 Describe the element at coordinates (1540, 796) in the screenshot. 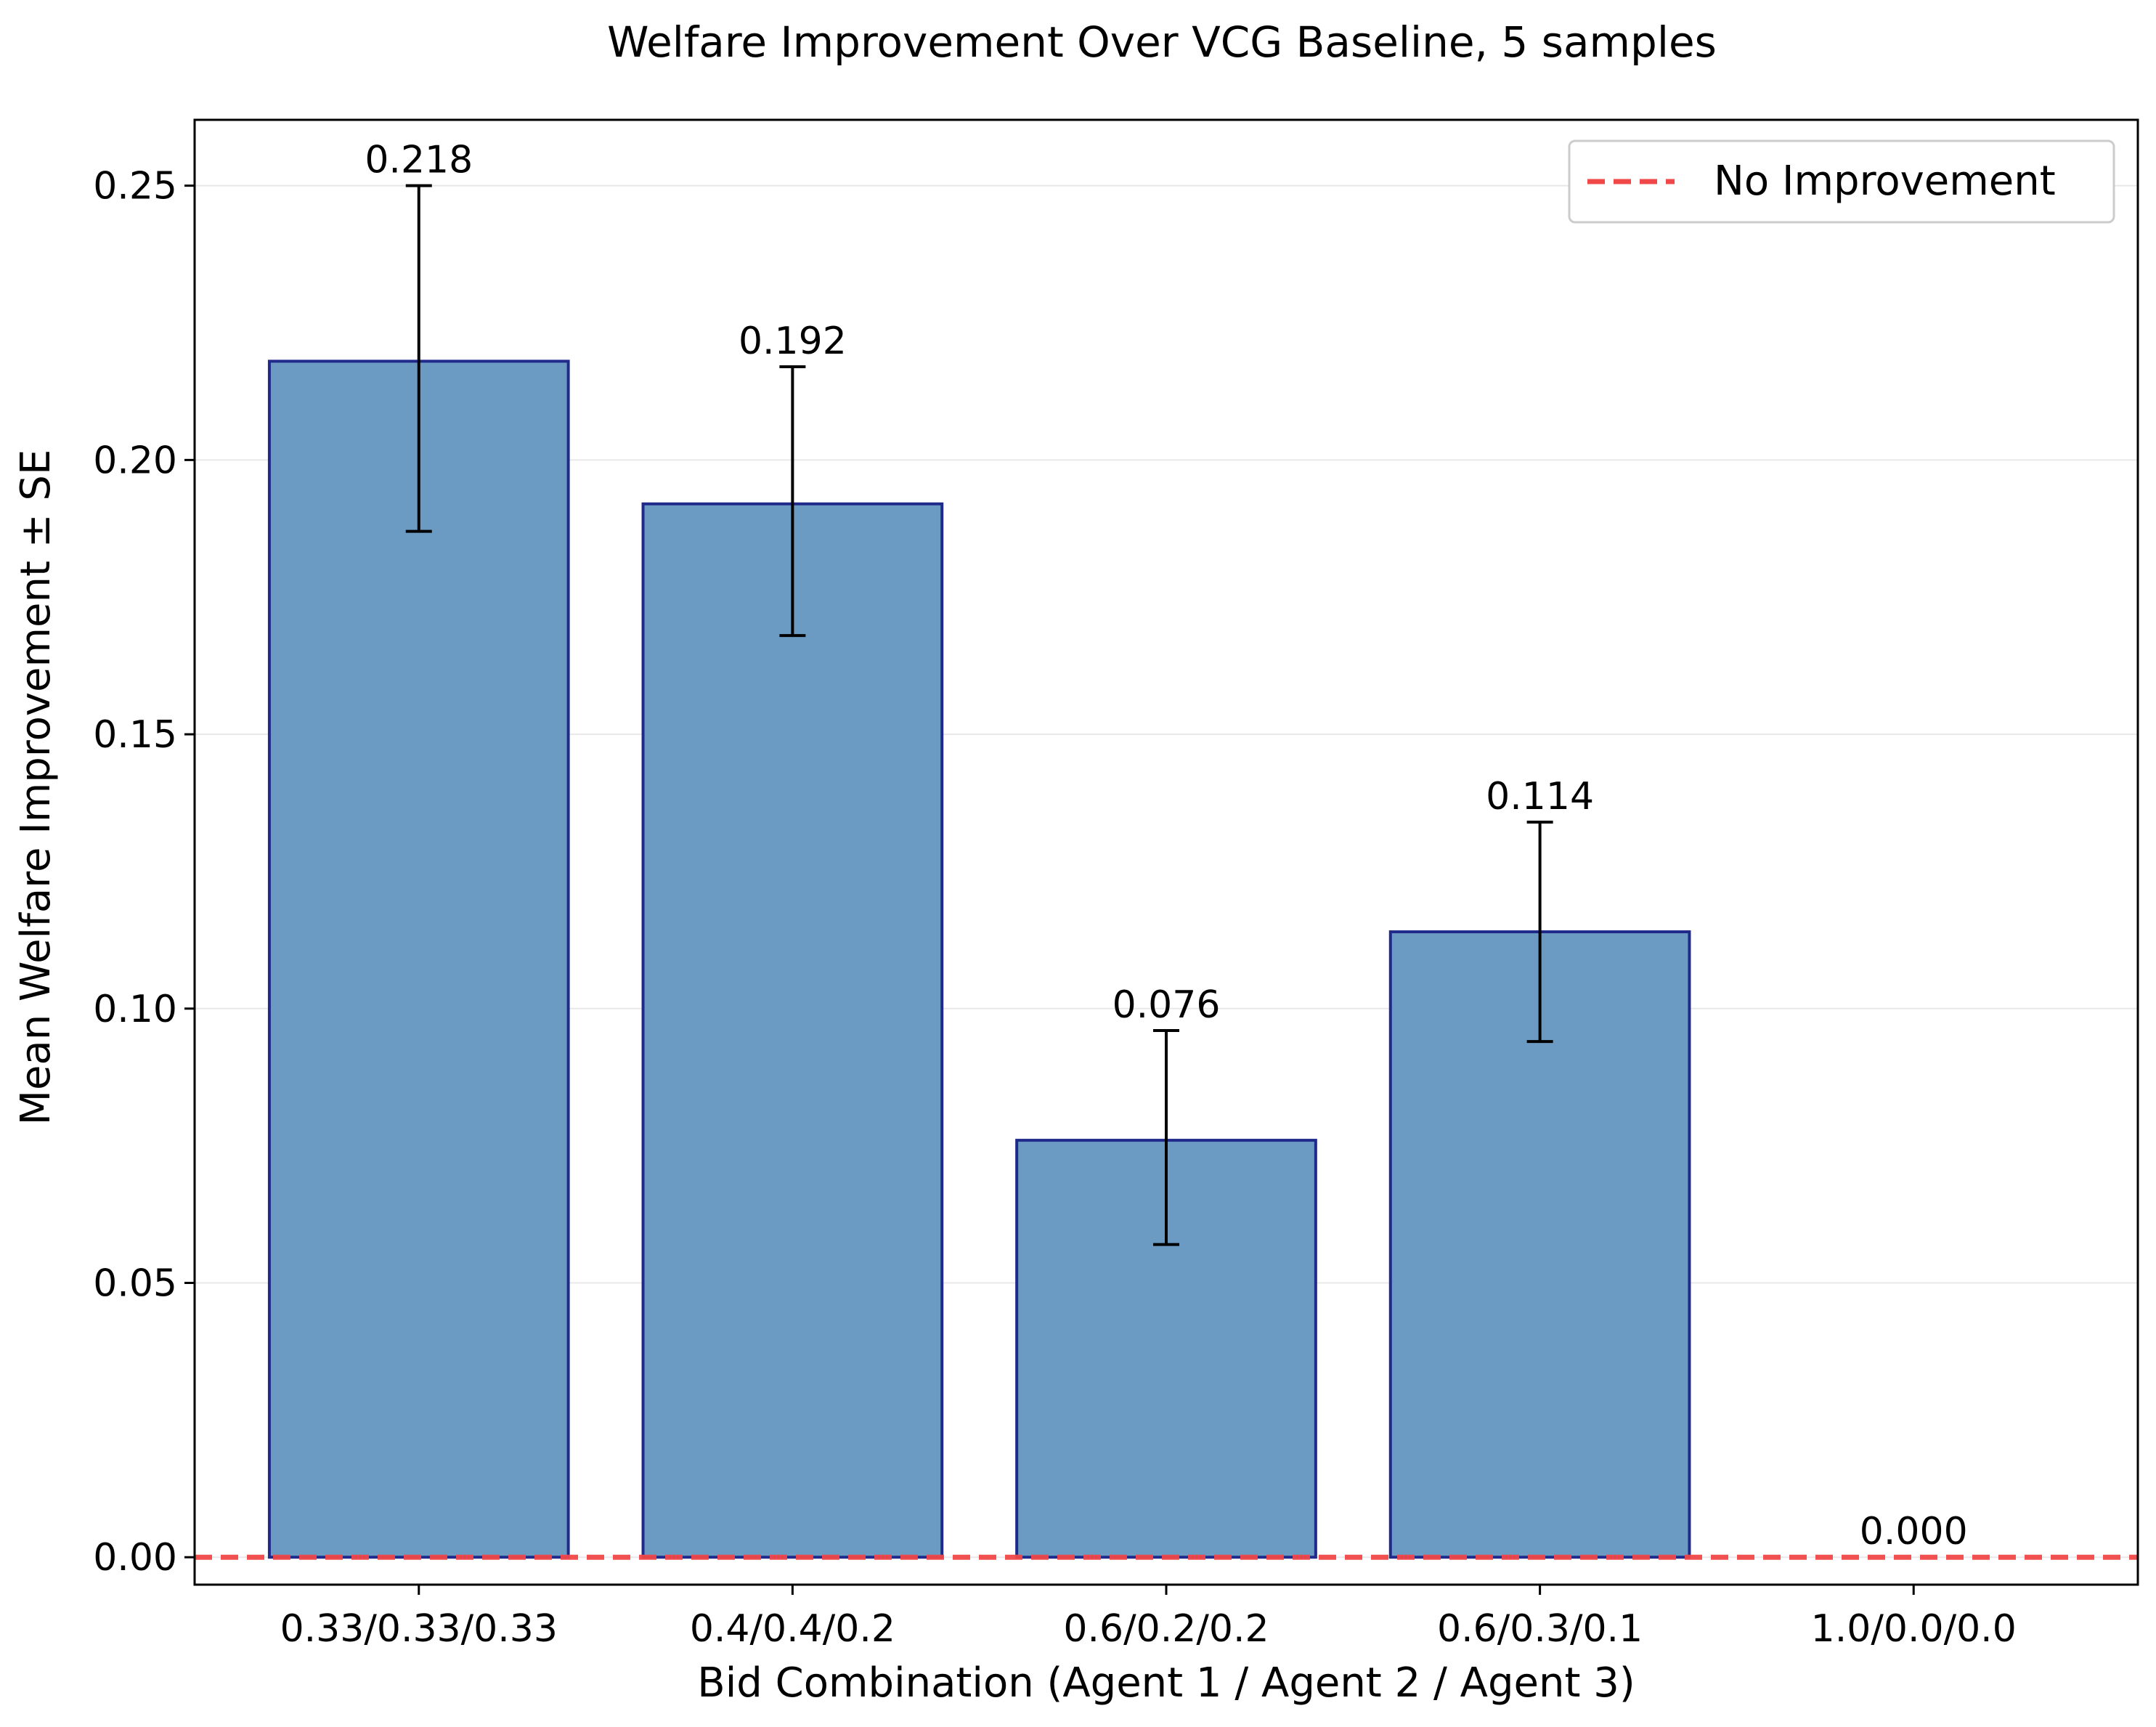

I see `data-label: 0.114` at that location.